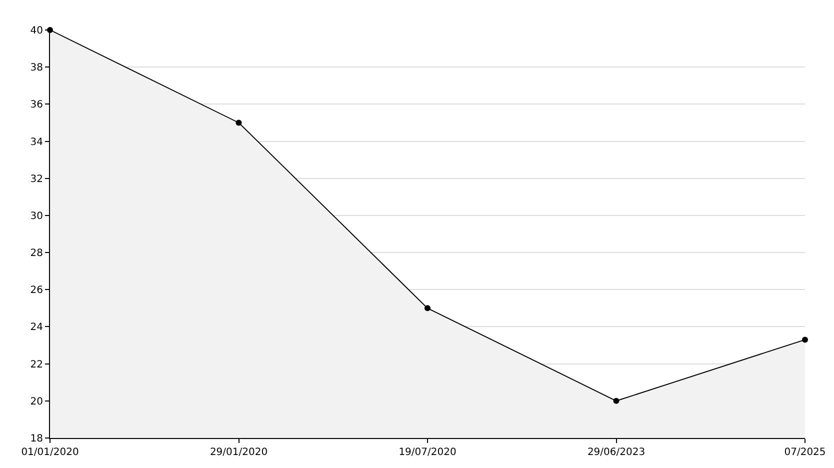 The image size is (834, 468). Describe the element at coordinates (616, 452) in the screenshot. I see `x-tick-label: 29/06/2023` at that location.